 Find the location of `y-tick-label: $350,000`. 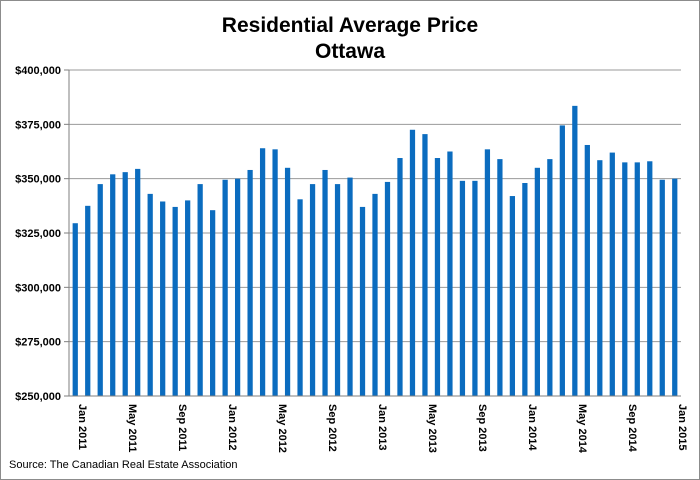

y-tick-label: $350,000 is located at coordinates (38, 180).